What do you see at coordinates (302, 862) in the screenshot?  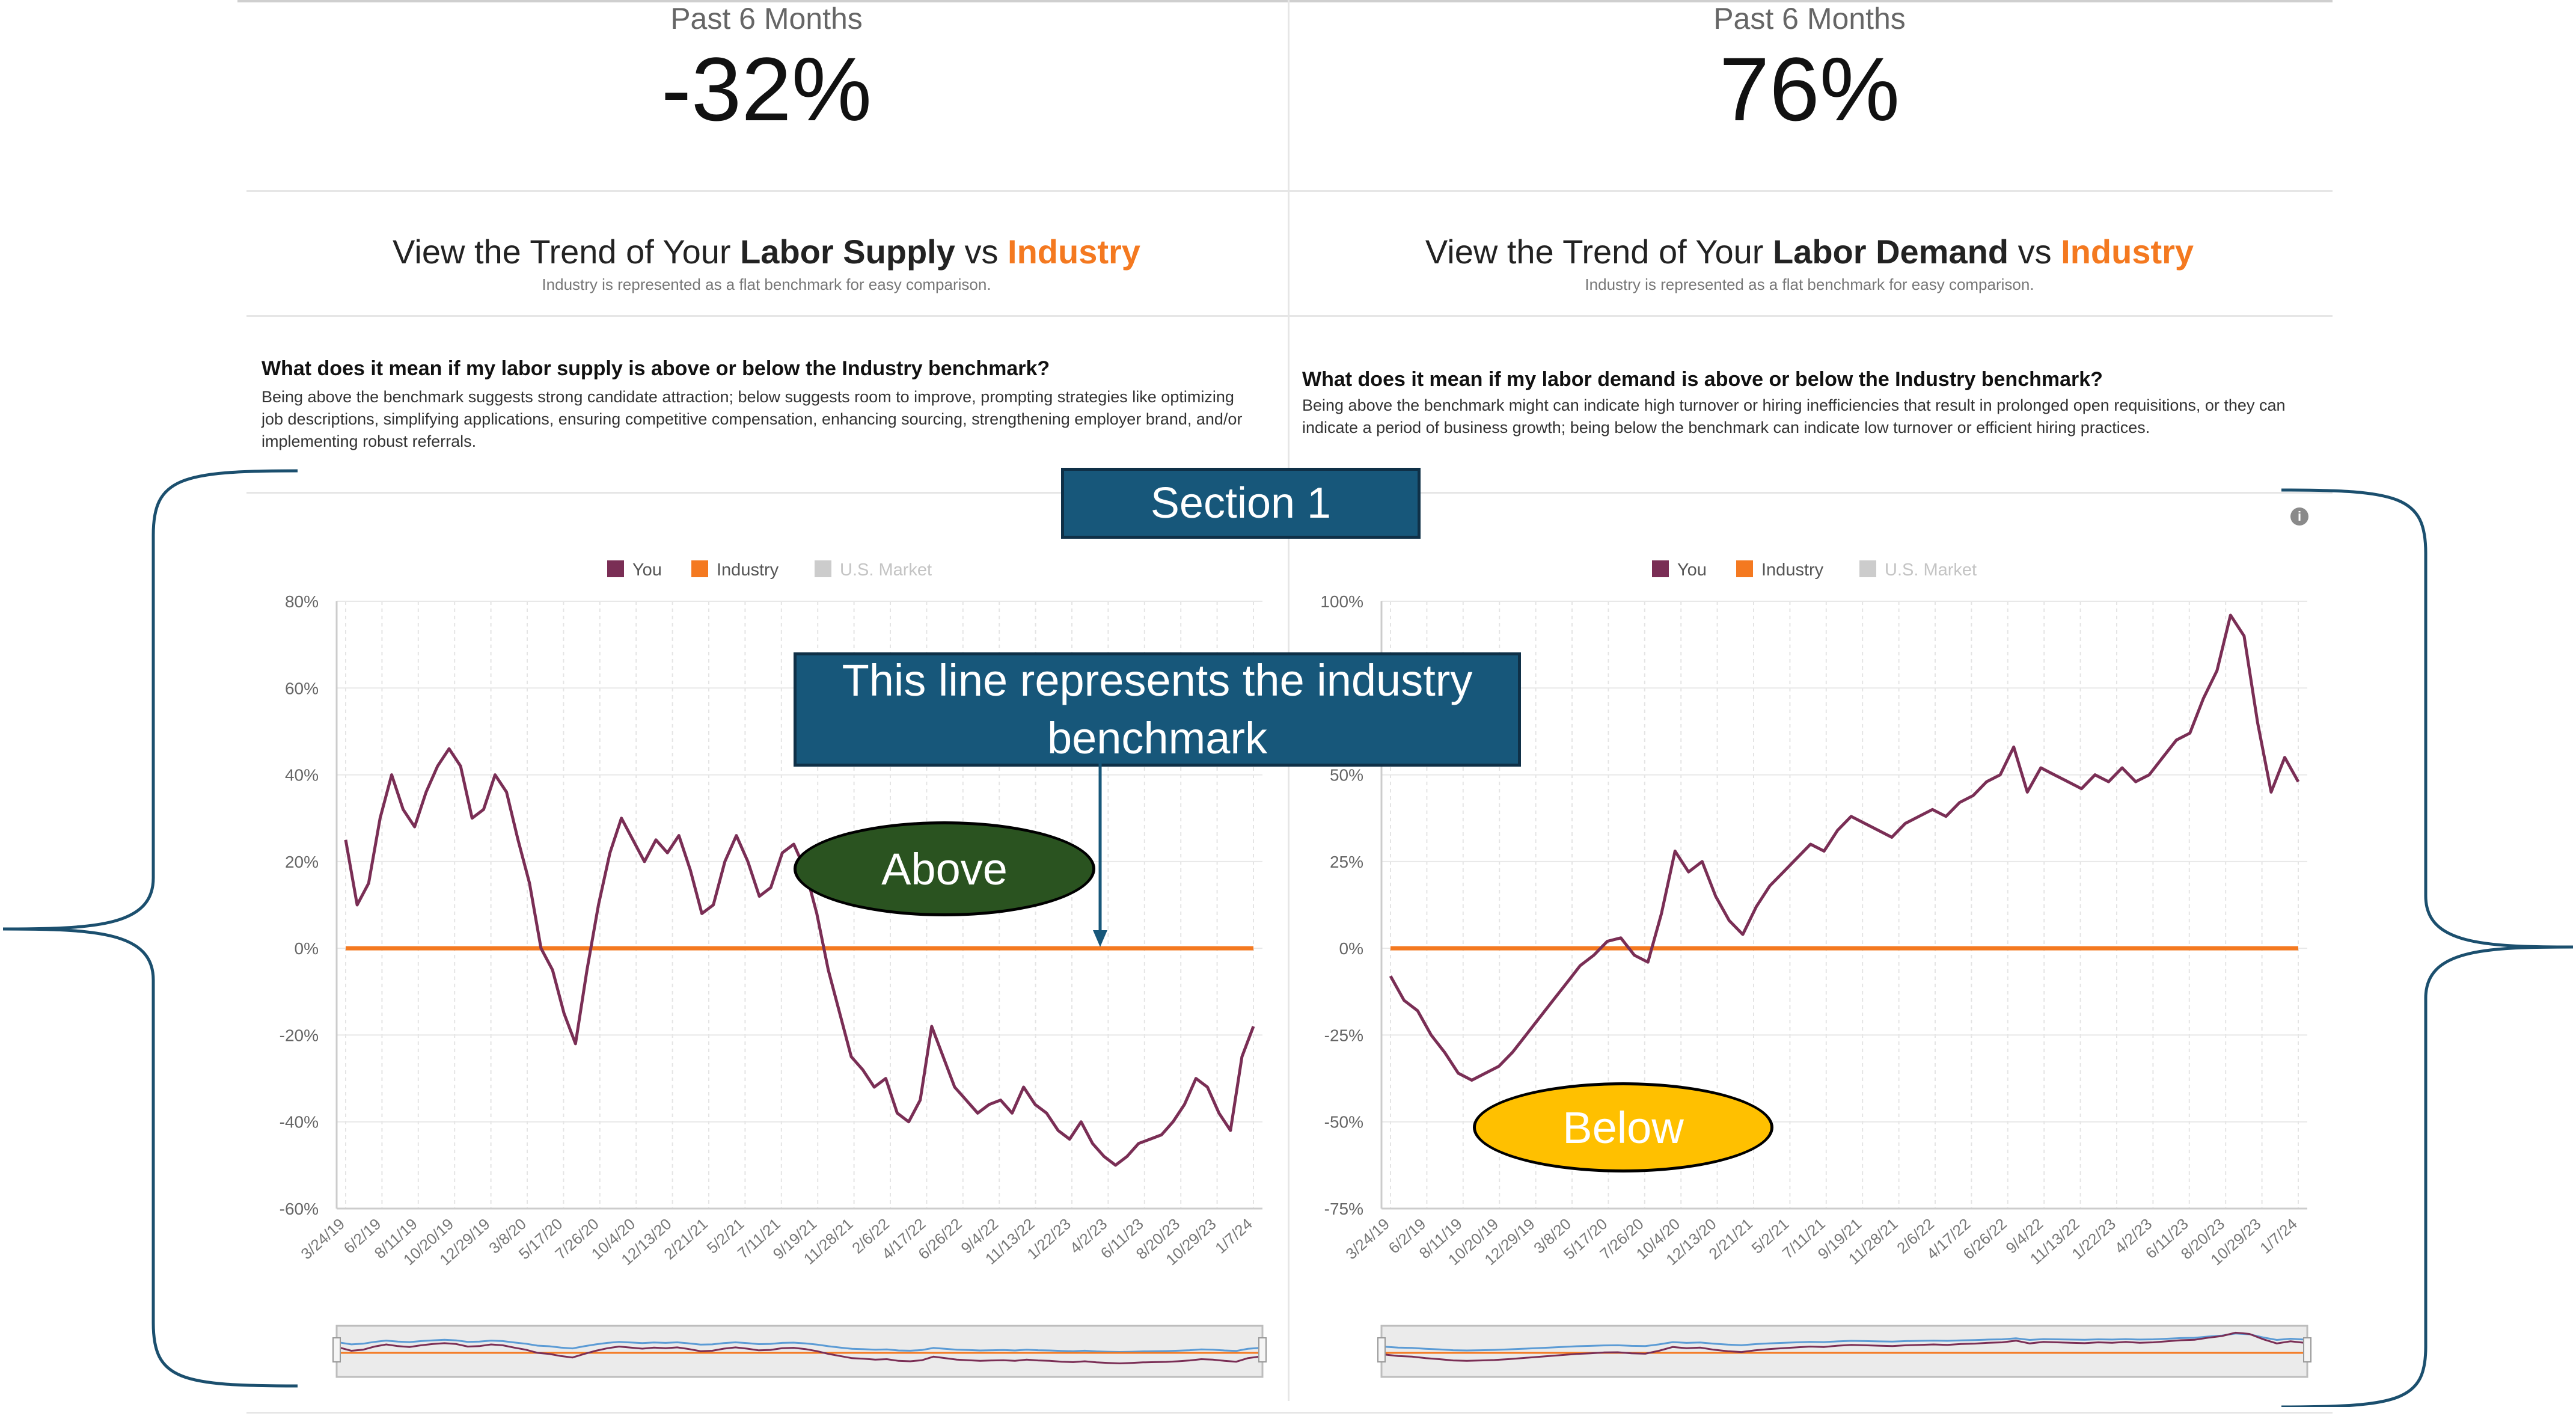 I see `supply-y-tick-label-3: 20%` at bounding box center [302, 862].